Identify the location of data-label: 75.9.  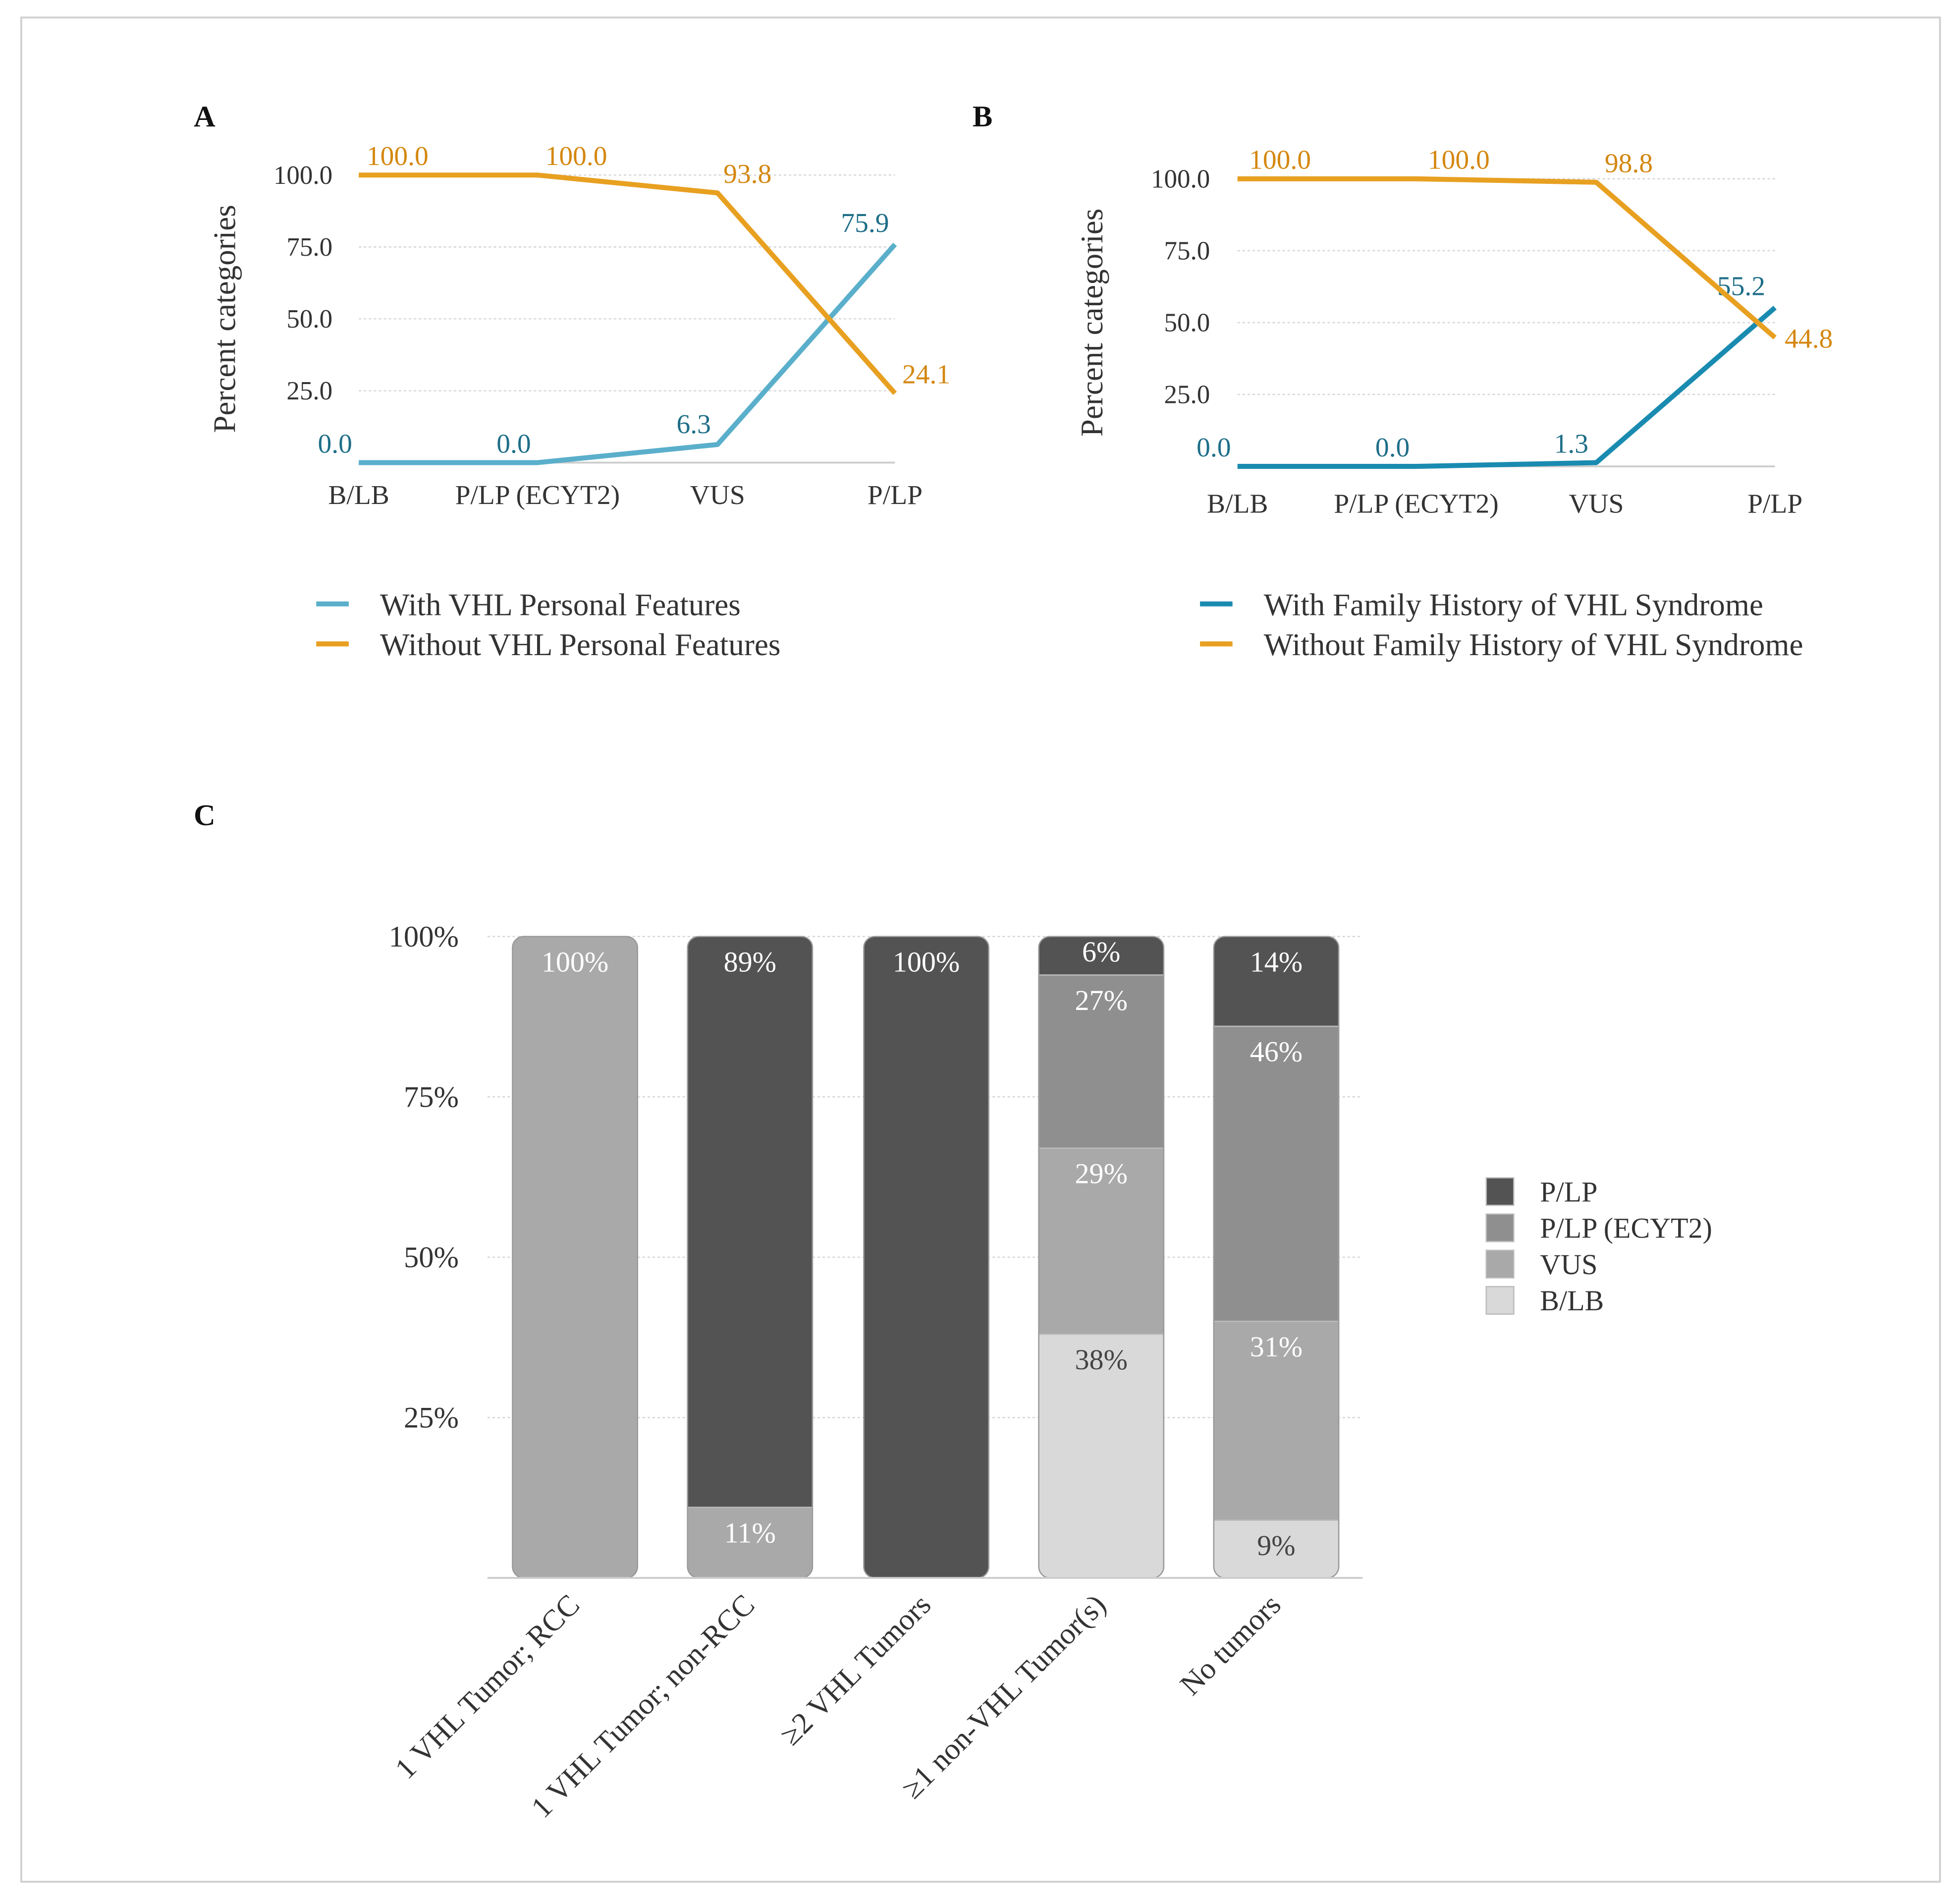
(865, 223).